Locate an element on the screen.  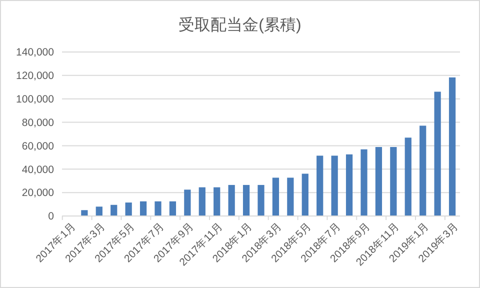
y-tick-label: 120,000 is located at coordinates (35, 76).